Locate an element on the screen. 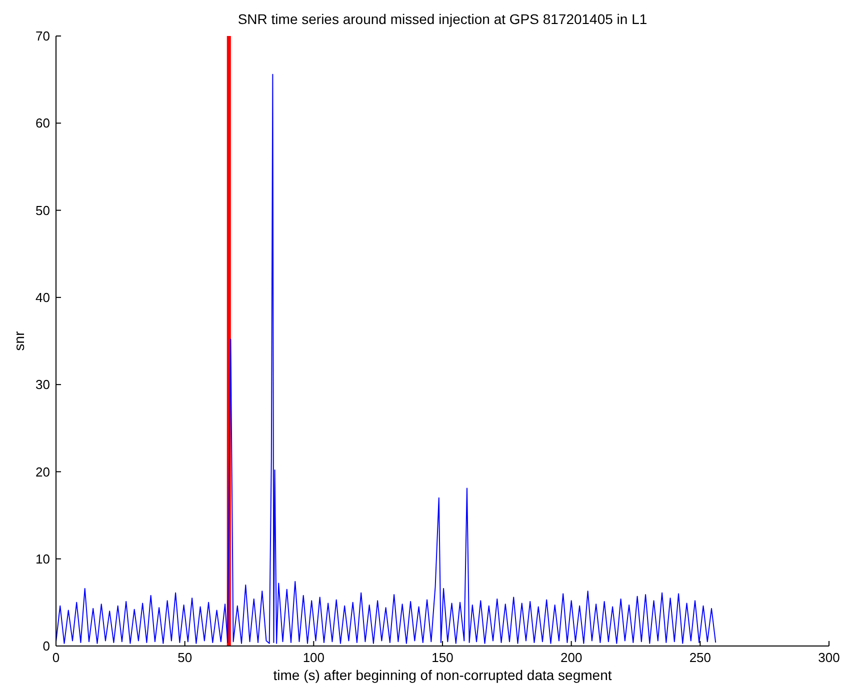 Image resolution: width=846 pixels, height=695 pixels. y-axis-title: snr is located at coordinates (19, 340).